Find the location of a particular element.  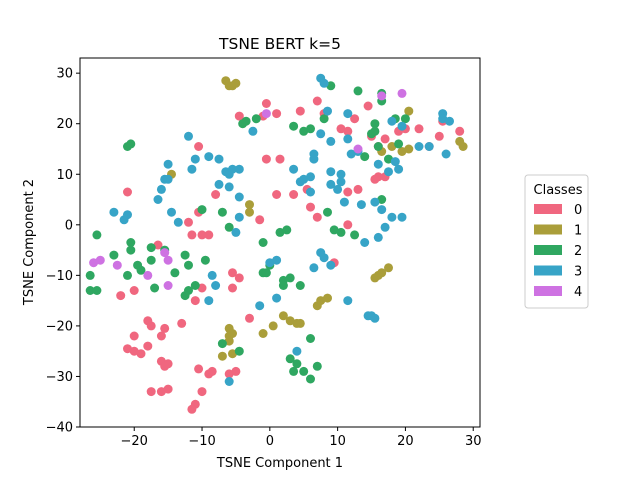

legend: Classes 0 1 2 3 4 is located at coordinates (556, 241).